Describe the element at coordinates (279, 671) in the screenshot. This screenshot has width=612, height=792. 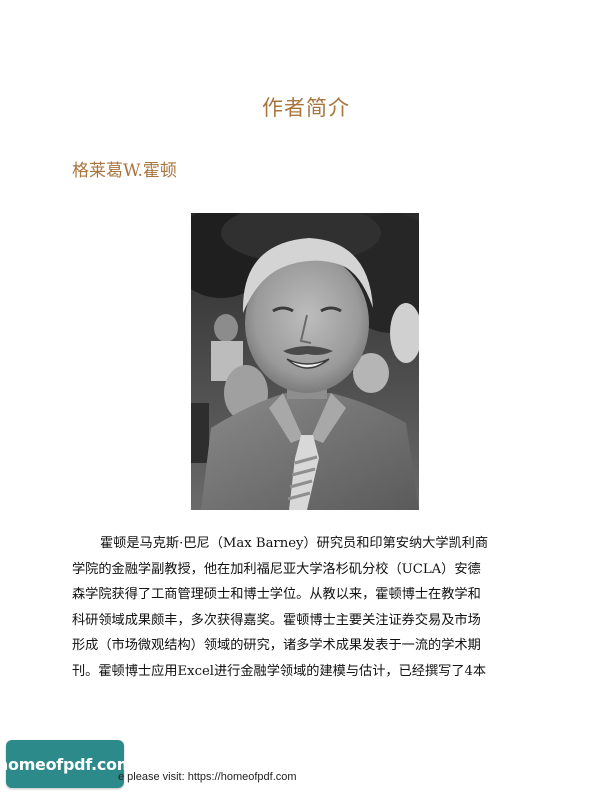
I see `bio-line: 刊。霍顿博士应用Excel进行金融学领域的建模与估计，已经撰写了4本` at that location.